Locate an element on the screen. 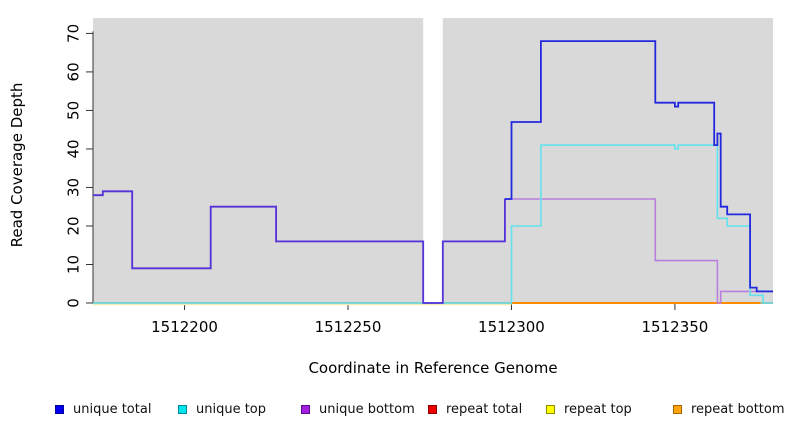  legend-item-unique-bottom: unique bottom is located at coordinates (358, 409).